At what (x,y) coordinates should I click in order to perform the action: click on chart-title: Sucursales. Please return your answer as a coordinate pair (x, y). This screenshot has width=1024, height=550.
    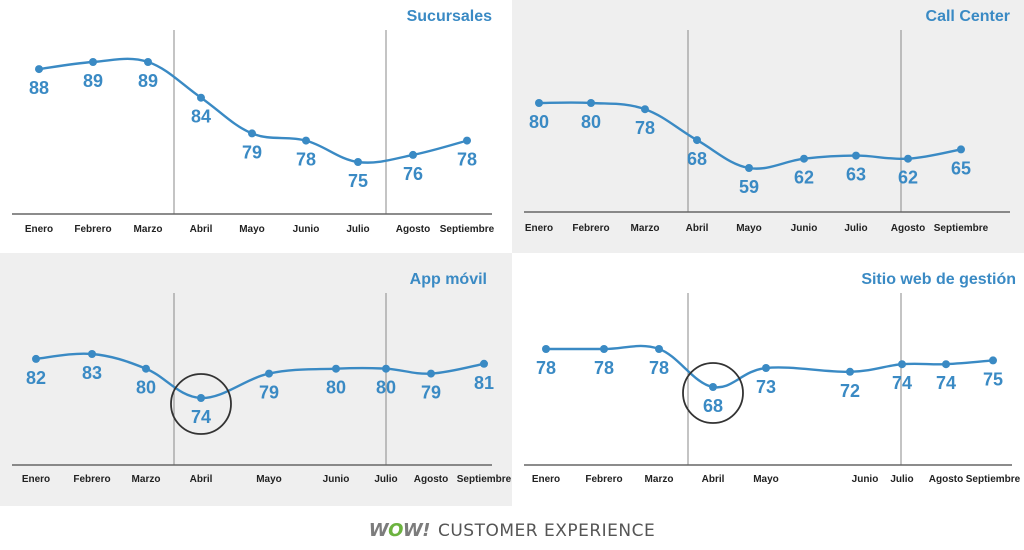
    Looking at the image, I should click on (449, 16).